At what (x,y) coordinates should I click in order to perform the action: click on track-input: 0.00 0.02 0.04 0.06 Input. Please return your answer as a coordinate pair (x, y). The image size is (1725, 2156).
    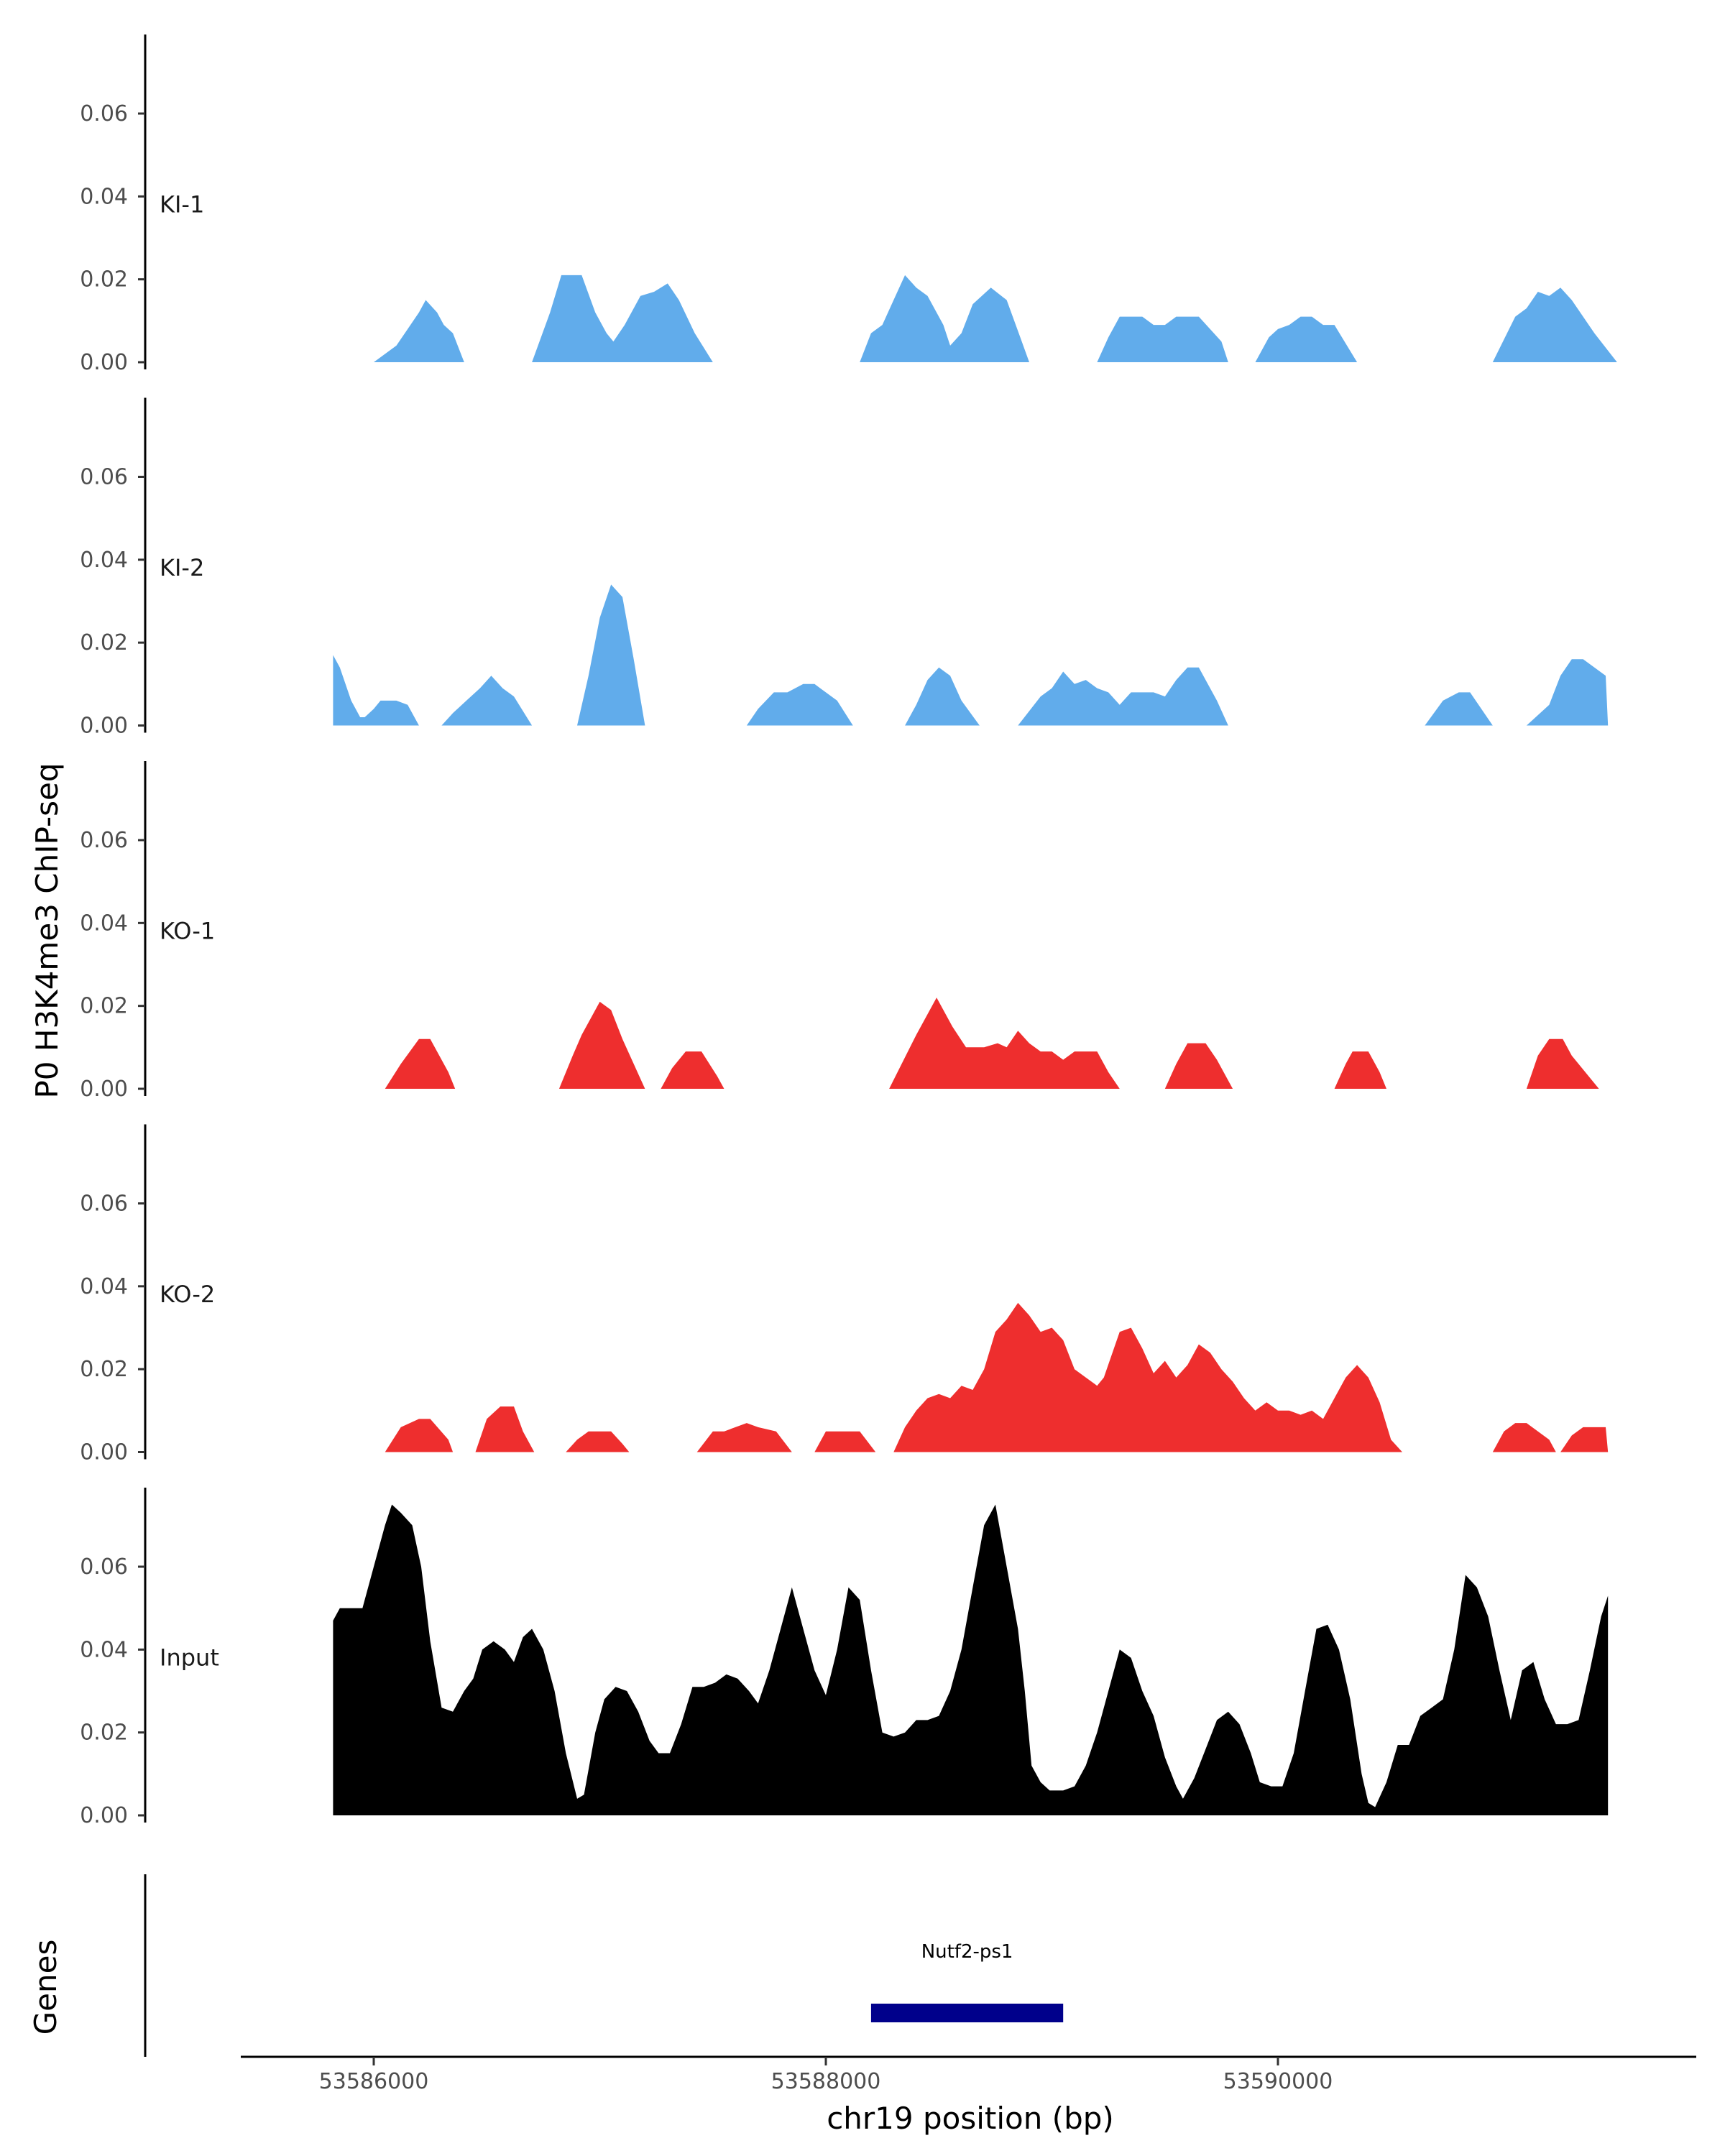
    Looking at the image, I should click on (844, 1658).